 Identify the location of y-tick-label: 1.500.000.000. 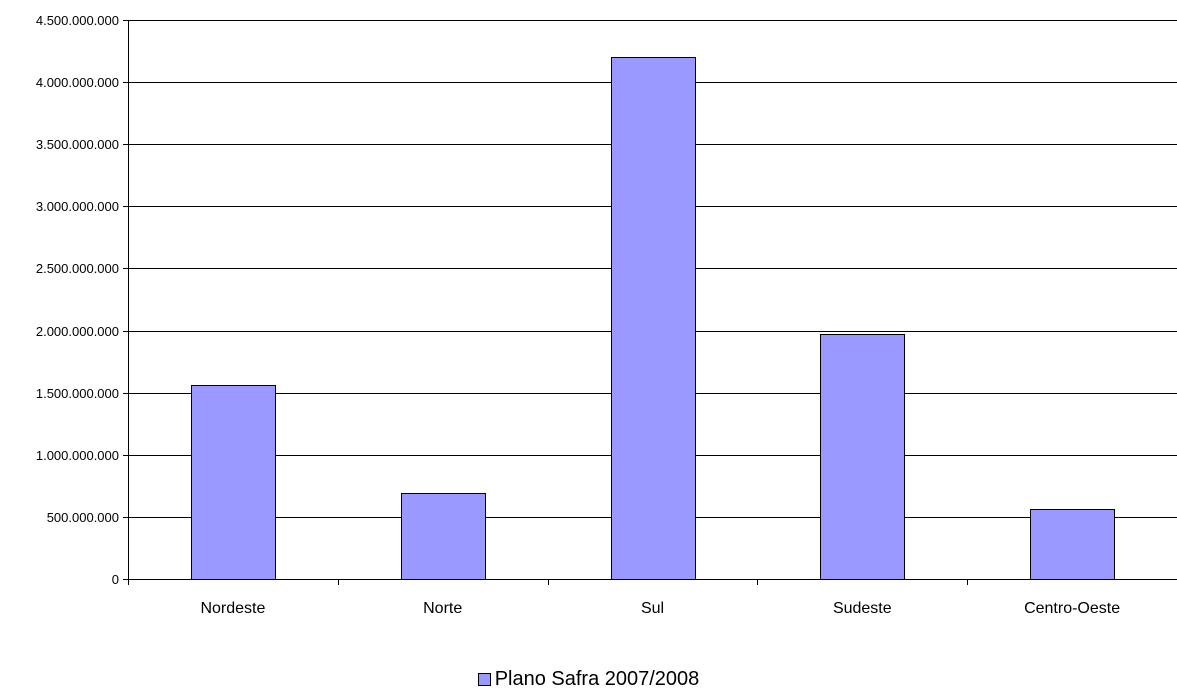
(77, 393).